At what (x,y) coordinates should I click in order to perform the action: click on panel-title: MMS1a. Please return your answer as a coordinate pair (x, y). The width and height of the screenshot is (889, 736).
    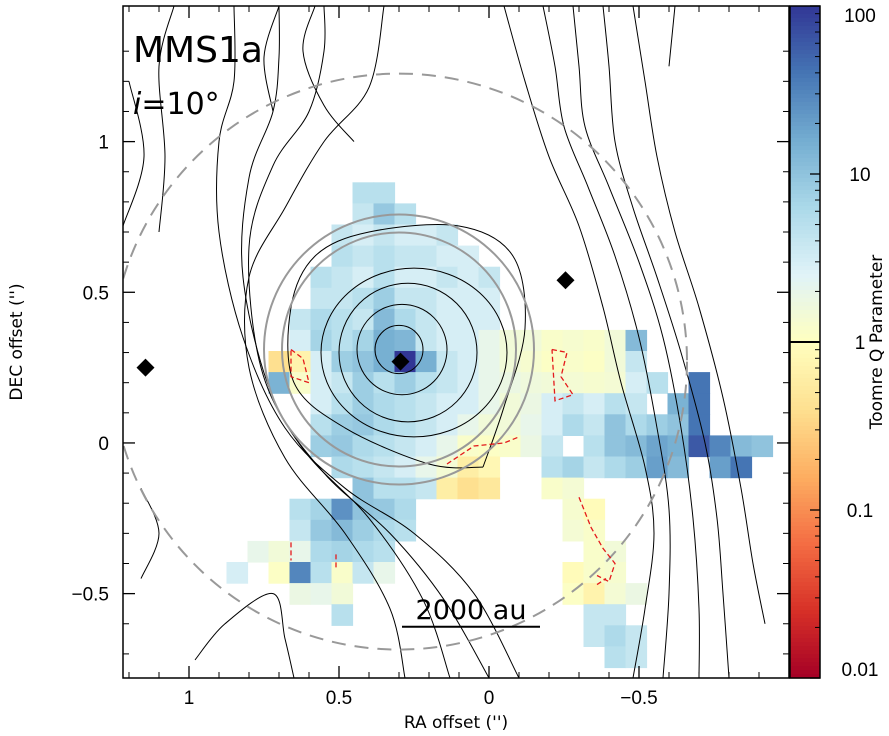
    Looking at the image, I should click on (198, 50).